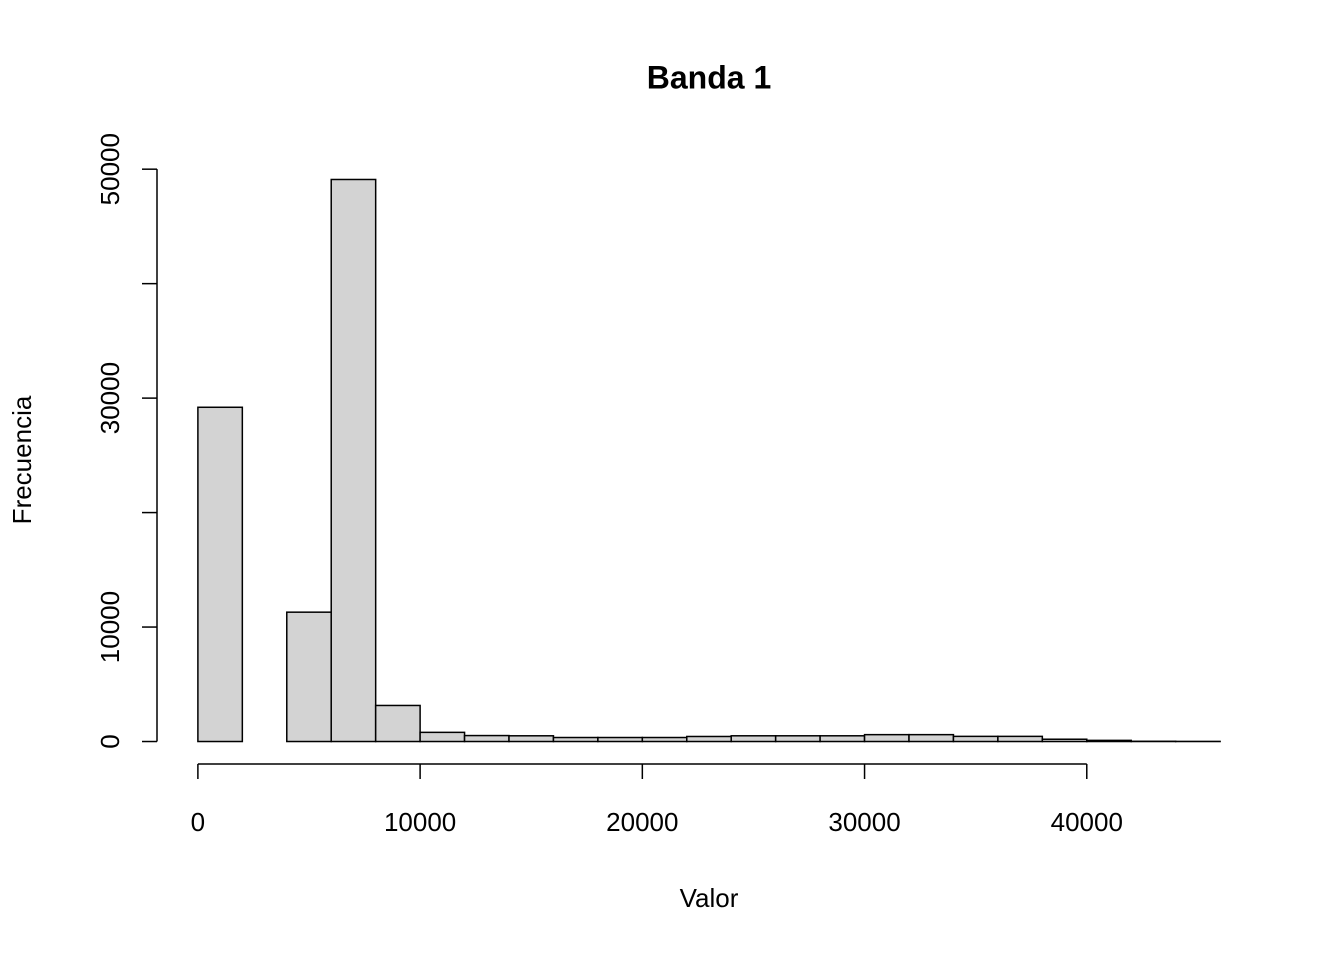 The width and height of the screenshot is (1344, 960). I want to click on y-tick-label: 30000, so click(110, 398).